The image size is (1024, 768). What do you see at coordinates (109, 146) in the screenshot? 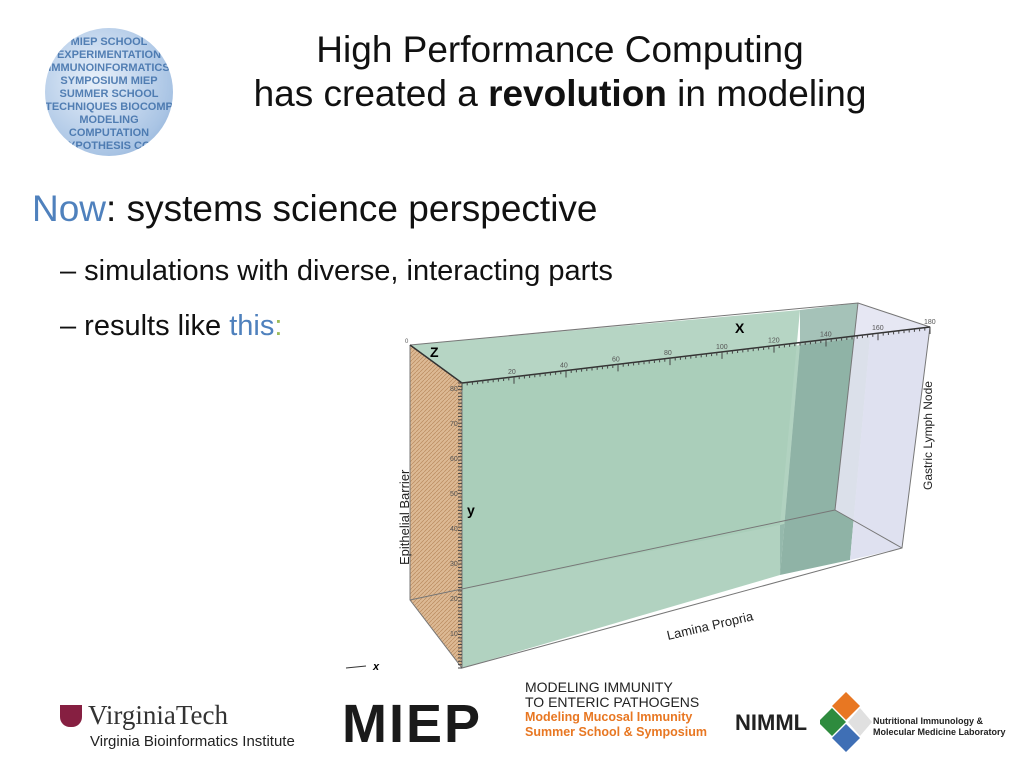
I see `sphere-word: HYPOTHESIS COS` at bounding box center [109, 146].